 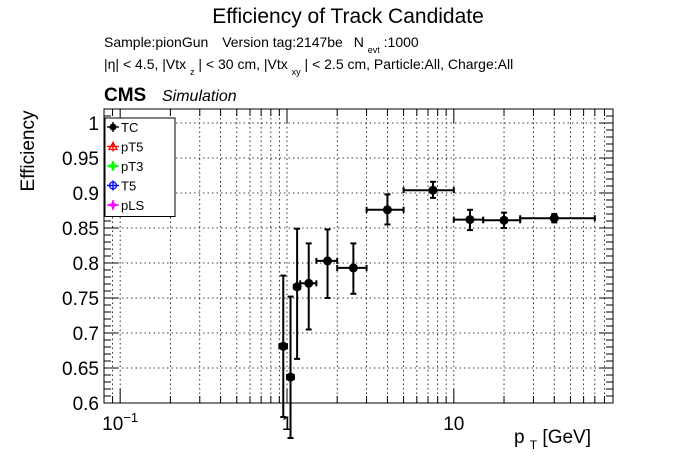 What do you see at coordinates (132, 147) in the screenshot?
I see `legend-label: pT5` at bounding box center [132, 147].